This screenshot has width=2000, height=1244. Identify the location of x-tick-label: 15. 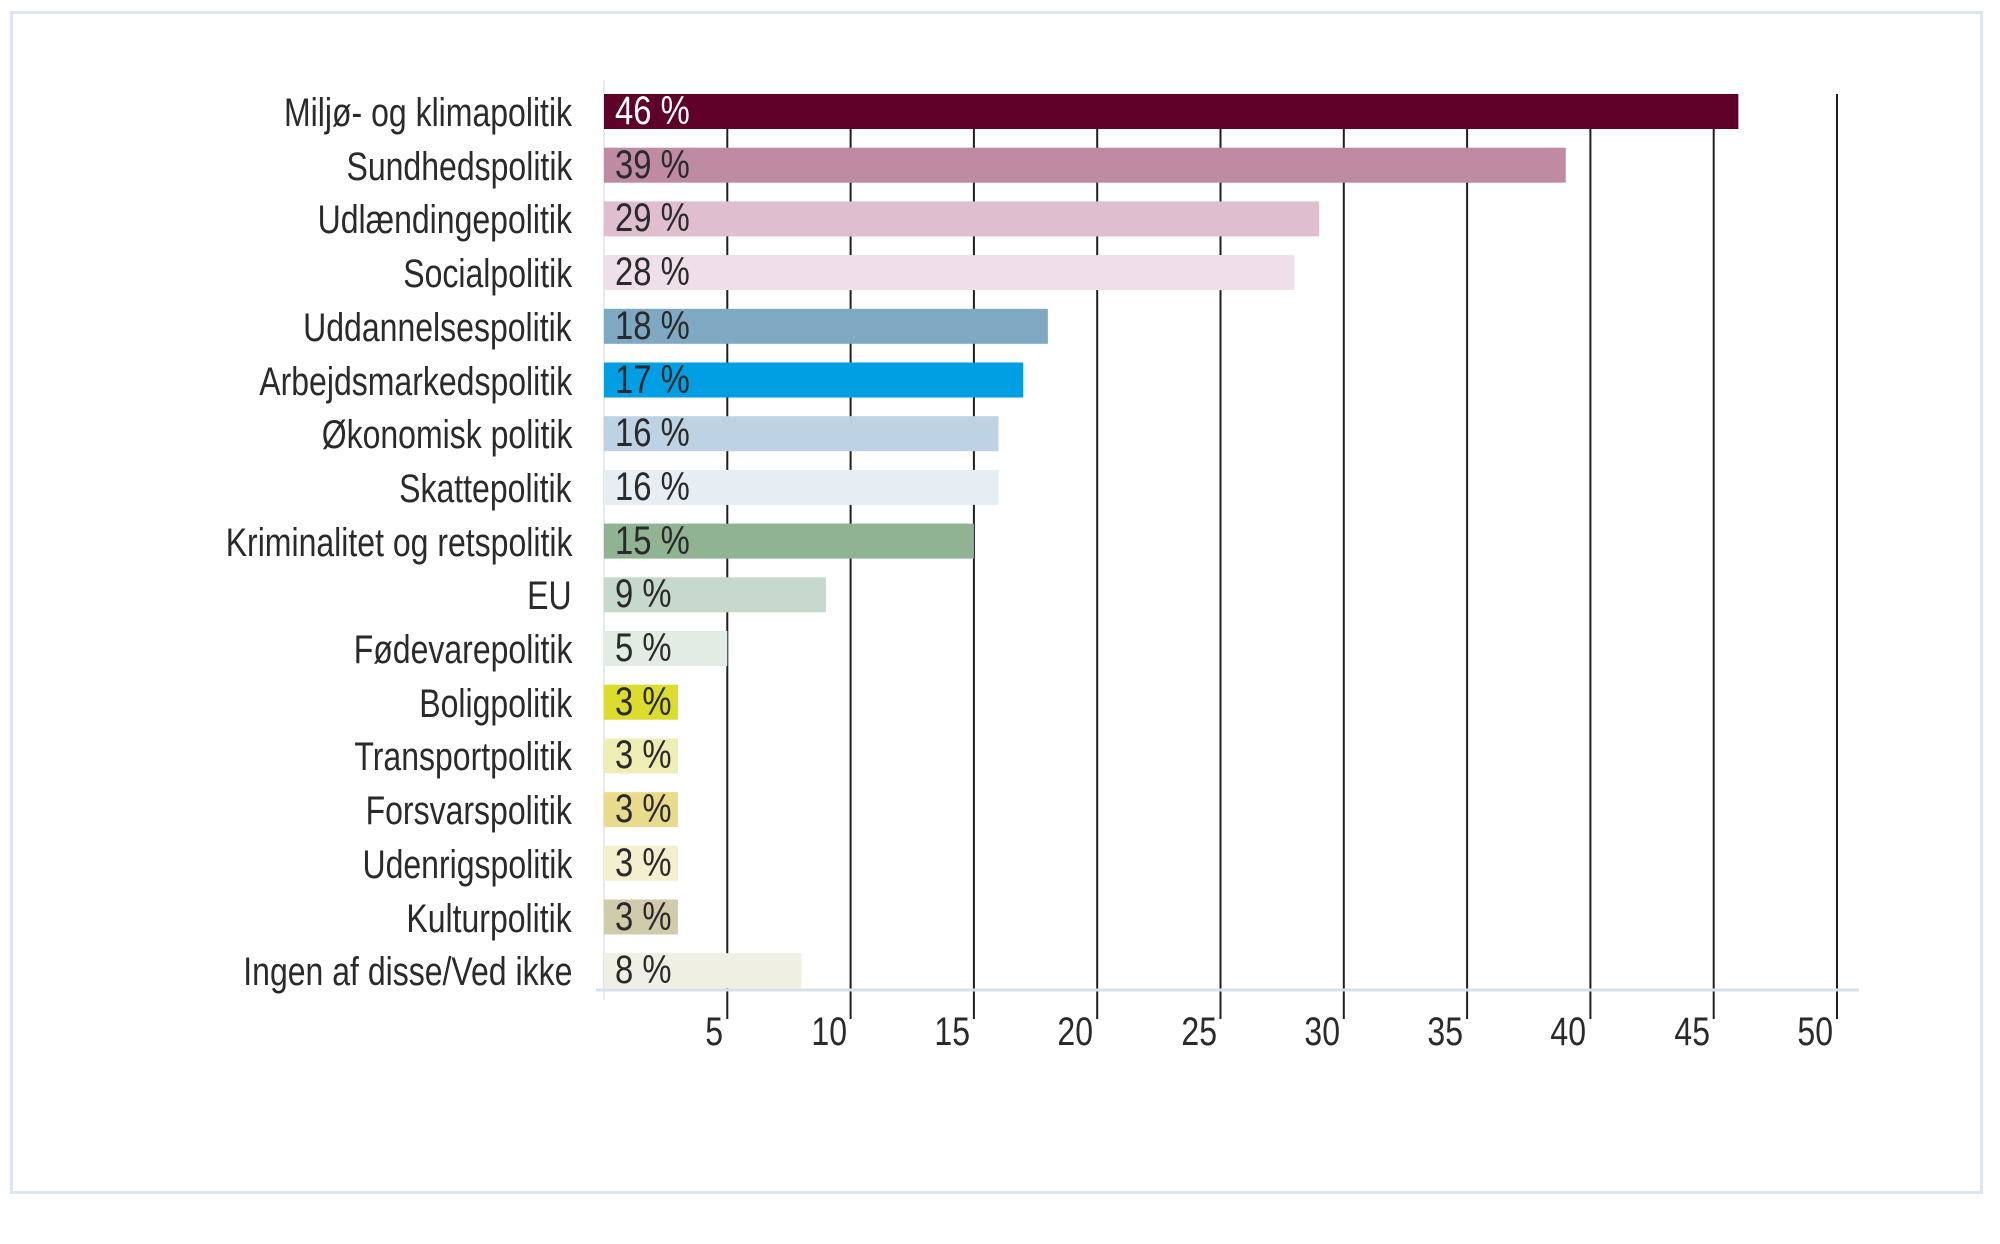
(952, 1032).